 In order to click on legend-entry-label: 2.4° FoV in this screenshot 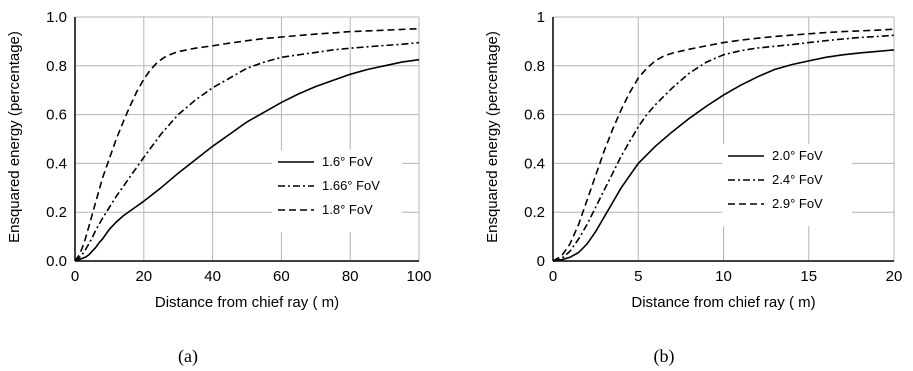, I will do `click(797, 179)`.